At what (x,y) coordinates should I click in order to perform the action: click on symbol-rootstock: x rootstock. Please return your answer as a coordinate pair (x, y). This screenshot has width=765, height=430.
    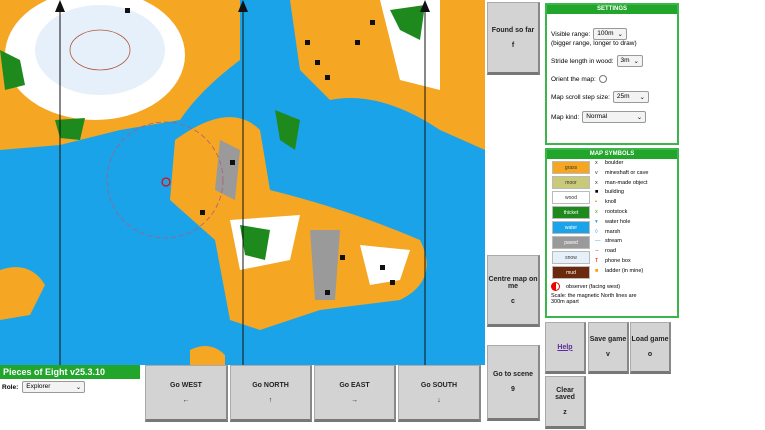
    Looking at the image, I should click on (621, 213).